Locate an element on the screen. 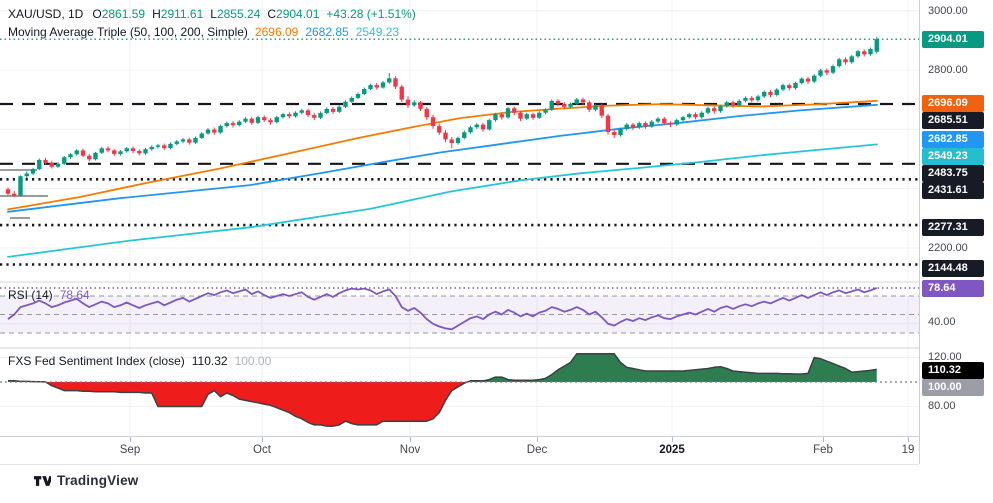  time-axis: Sep Oct Nov Dec 2025 Feb 19 is located at coordinates (459, 450).